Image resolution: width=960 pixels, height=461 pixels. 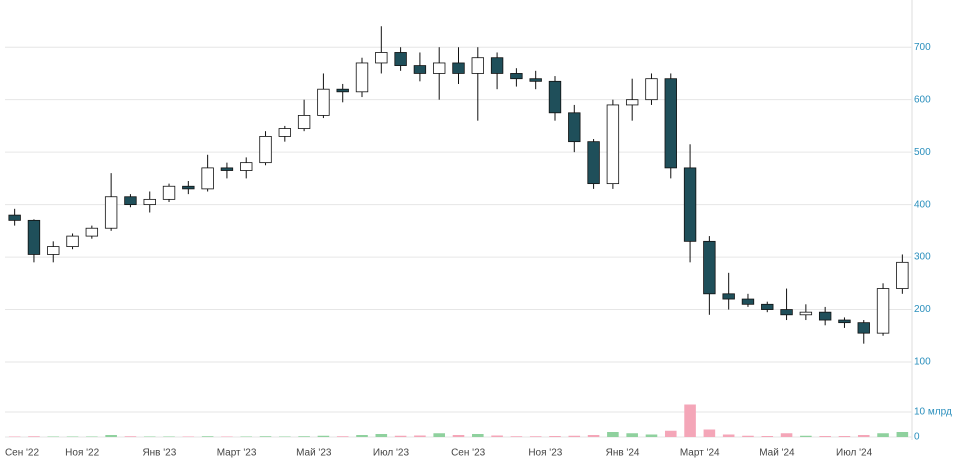 What do you see at coordinates (922, 362) in the screenshot?
I see `y-tick-label: 100` at bounding box center [922, 362].